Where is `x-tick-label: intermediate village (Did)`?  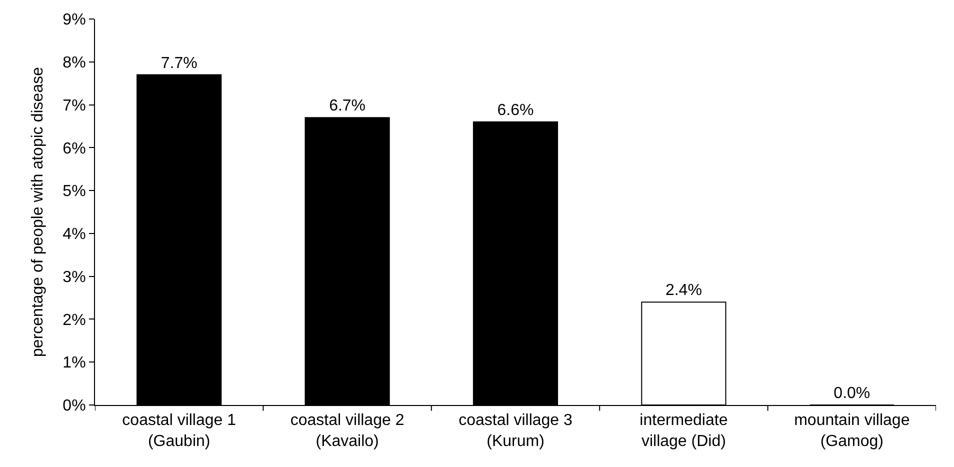
x-tick-label: intermediate village (Did) is located at coordinates (684, 431).